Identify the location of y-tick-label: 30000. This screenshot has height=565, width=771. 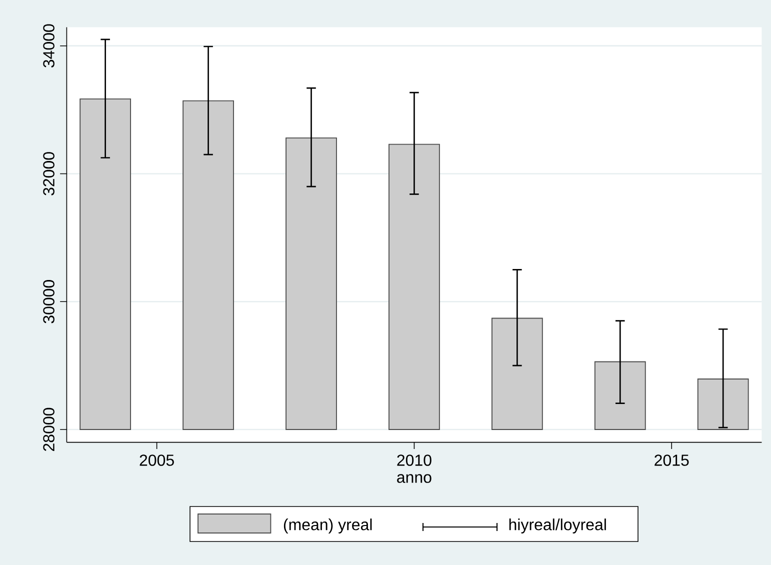
(48, 302).